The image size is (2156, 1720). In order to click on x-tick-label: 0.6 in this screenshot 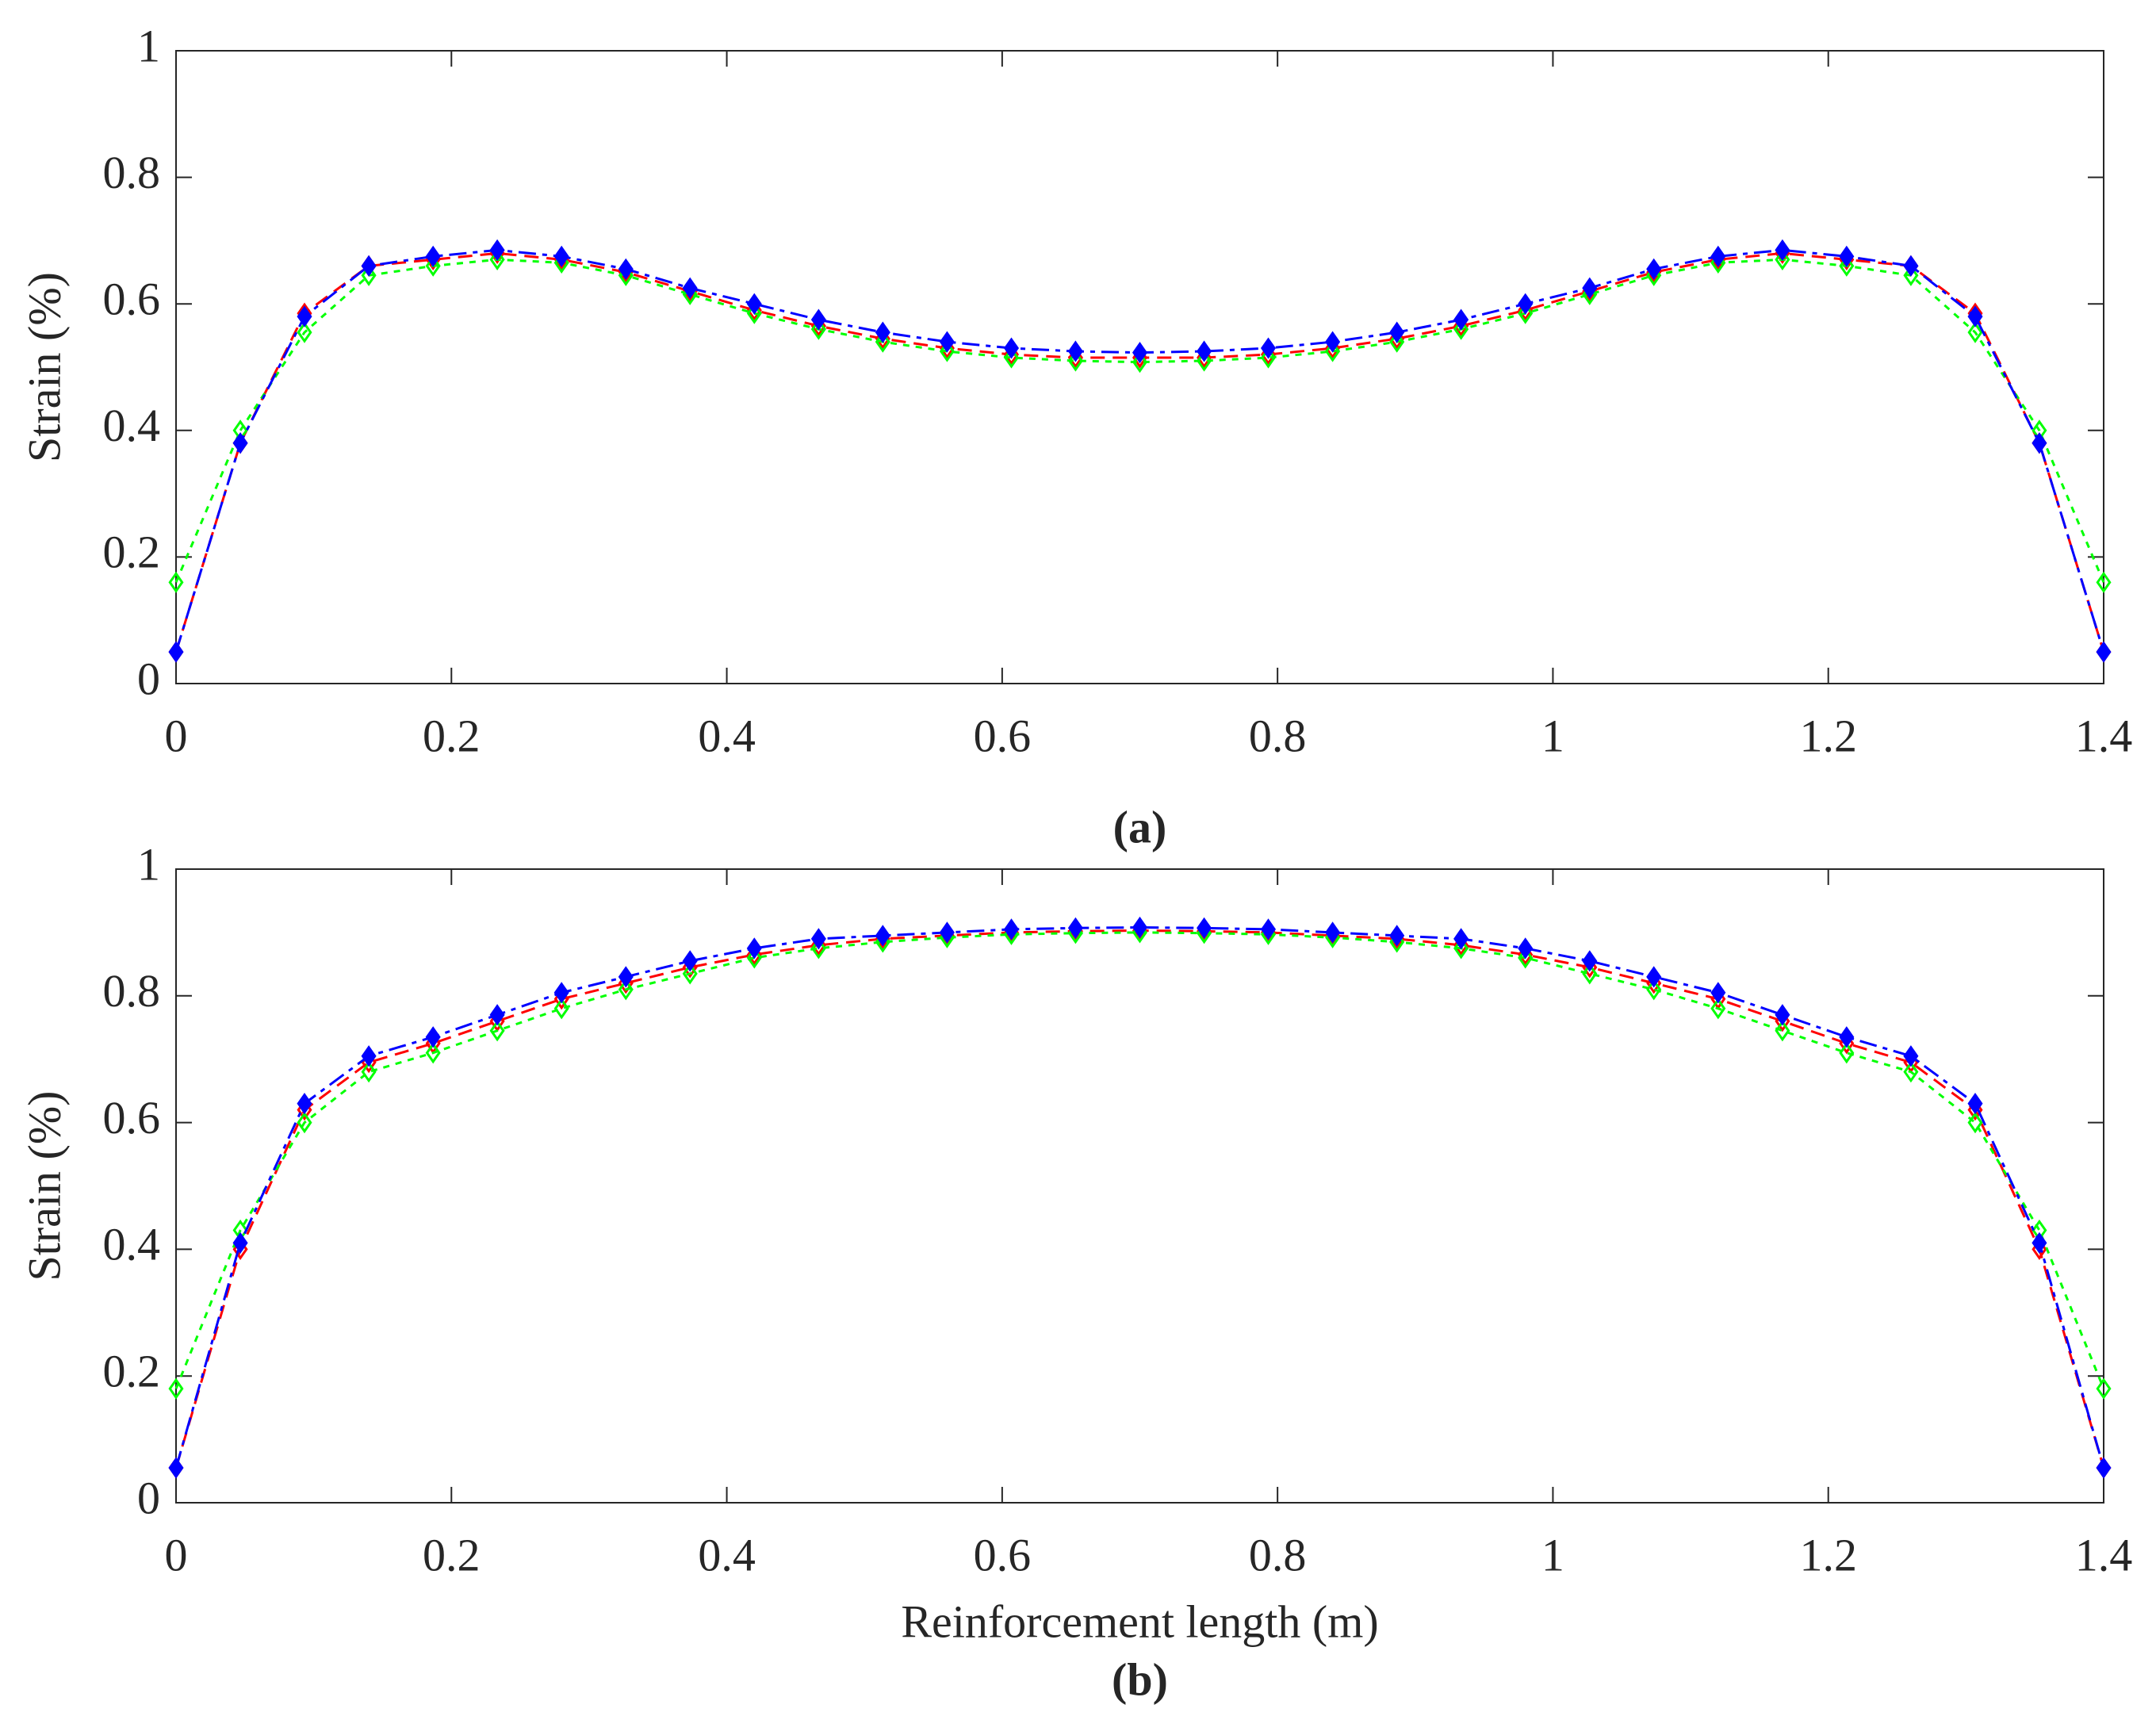, I will do `click(1003, 1554)`.